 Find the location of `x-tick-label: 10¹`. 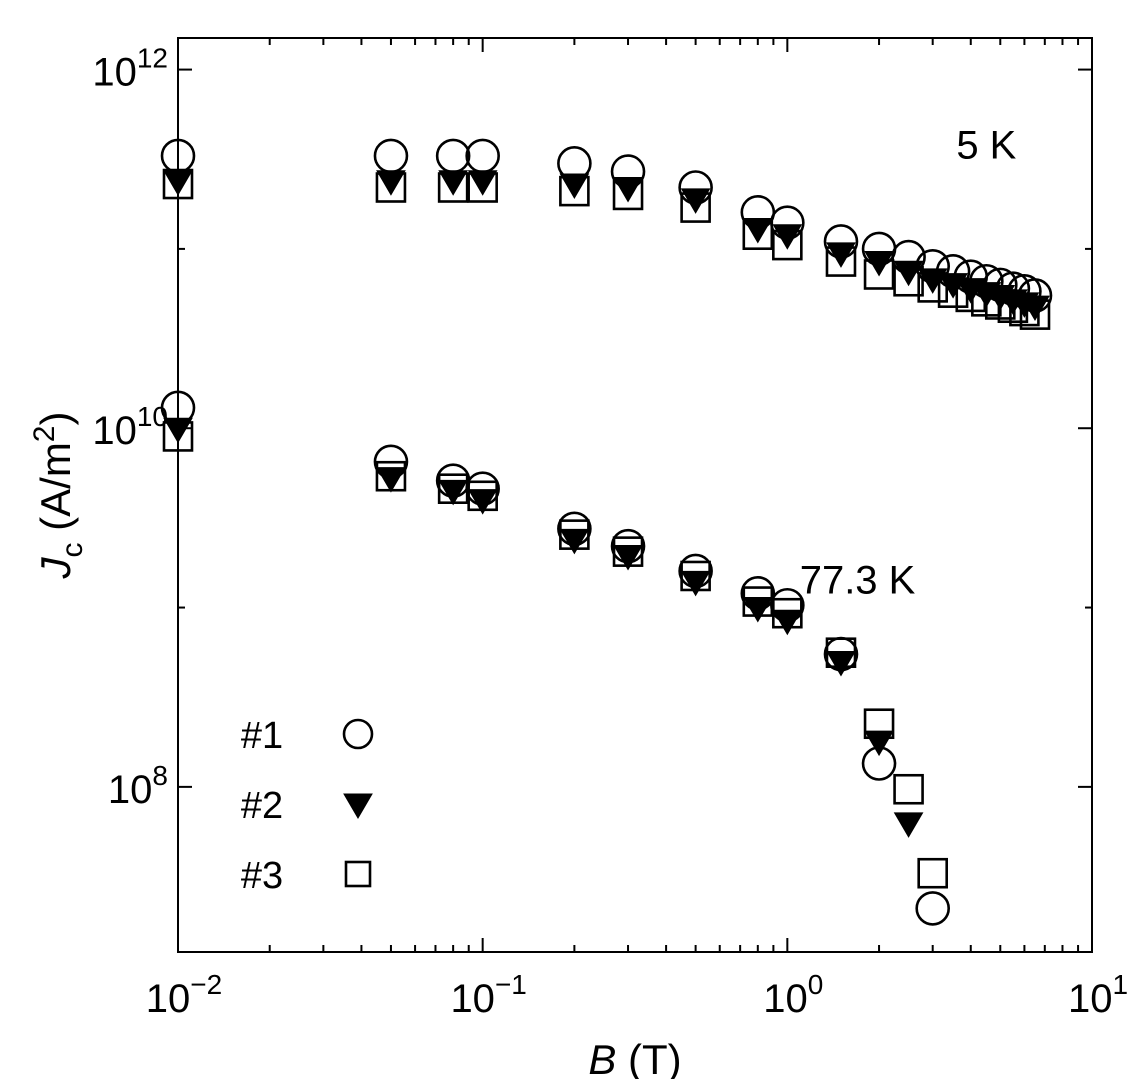

x-tick-label: 10¹ is located at coordinates (1098, 995).